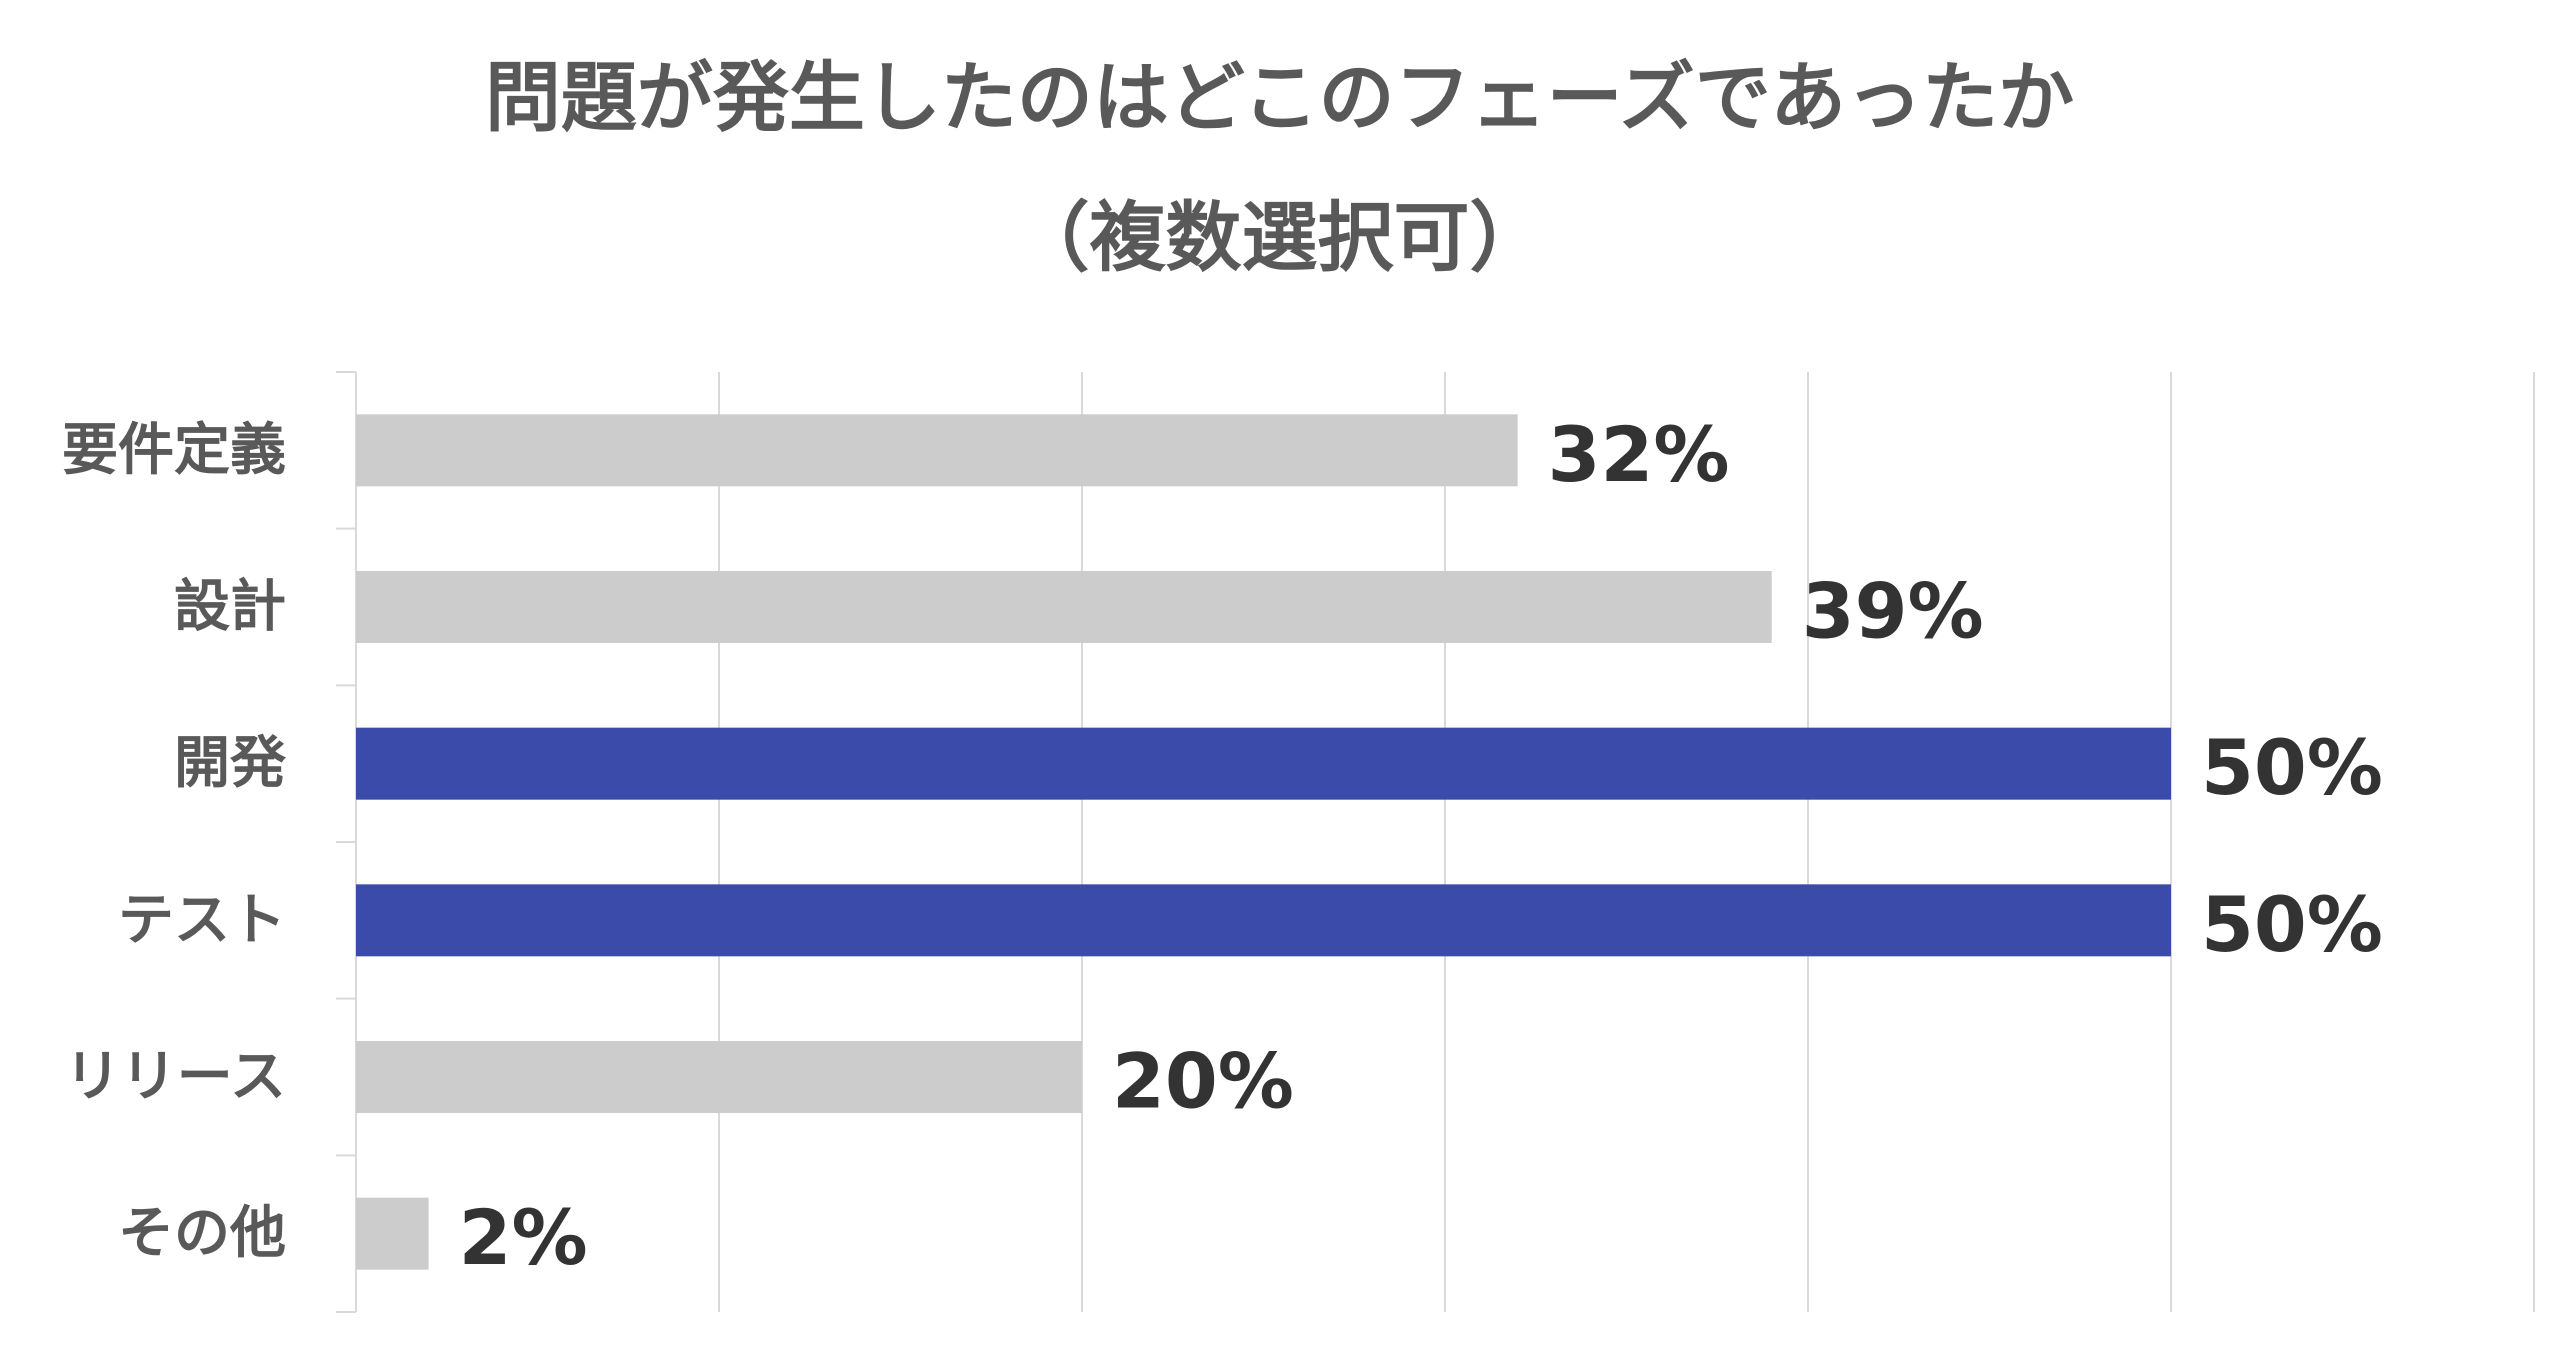 The height and width of the screenshot is (1355, 2559). What do you see at coordinates (230, 763) in the screenshot?
I see `category-label: 開発` at bounding box center [230, 763].